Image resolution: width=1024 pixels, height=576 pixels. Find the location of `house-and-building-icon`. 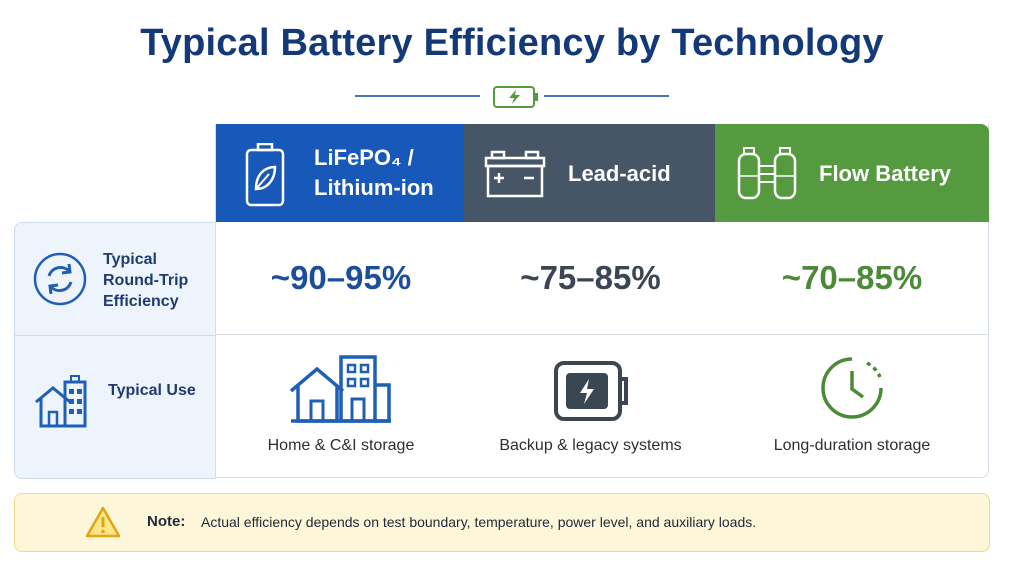

house-and-building-icon is located at coordinates (61, 401).